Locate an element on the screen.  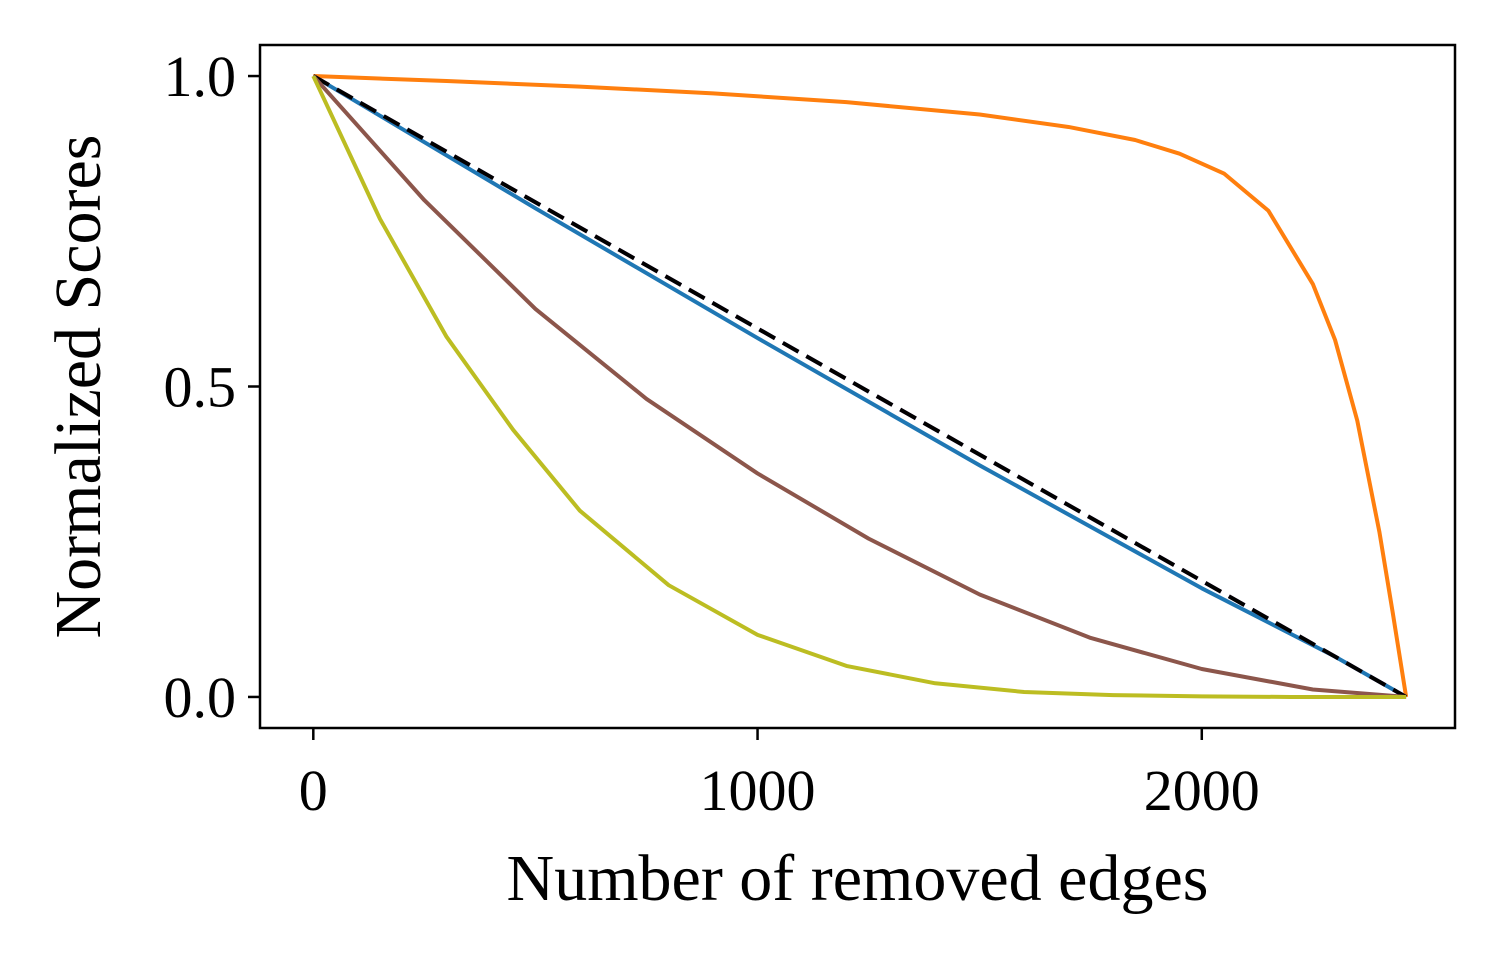
y-tick-label: 1.0 is located at coordinates (200, 76).